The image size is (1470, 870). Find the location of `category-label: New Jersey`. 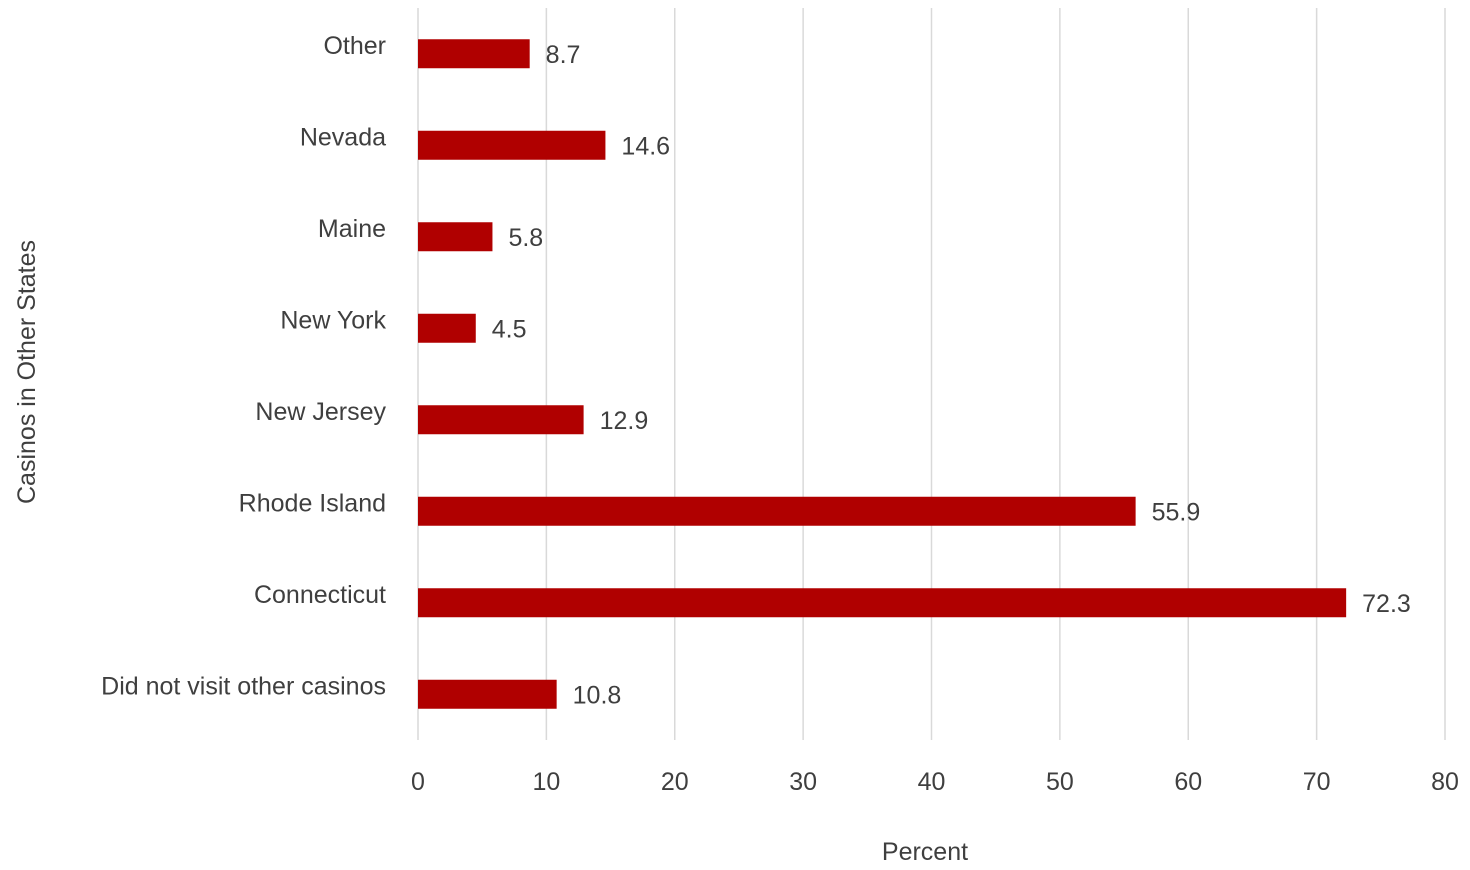

category-label: New Jersey is located at coordinates (320, 412).